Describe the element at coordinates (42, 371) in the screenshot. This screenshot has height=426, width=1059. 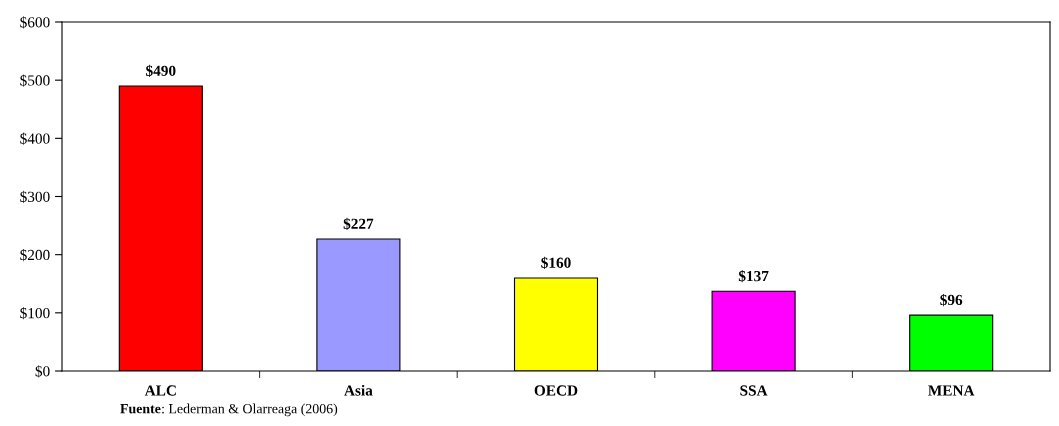
I see `y-tick-label: $0` at that location.